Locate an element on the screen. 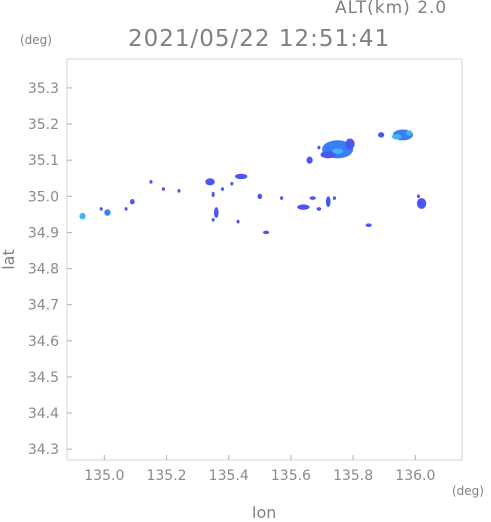 The image size is (491, 522). y-unit-label: (deg) is located at coordinates (36, 40).